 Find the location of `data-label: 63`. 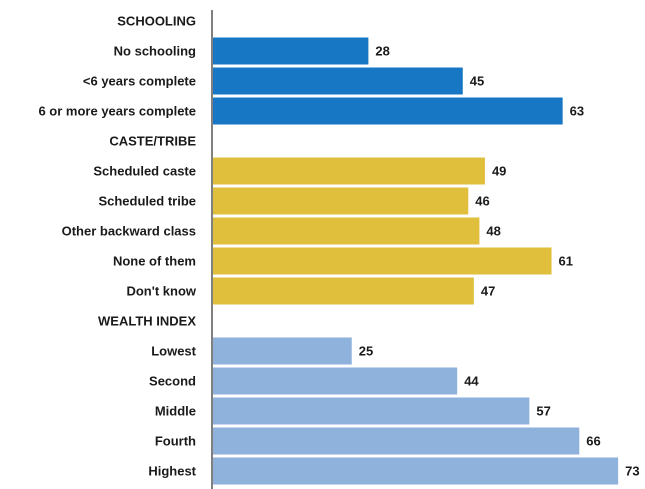

data-label: 63 is located at coordinates (577, 111).